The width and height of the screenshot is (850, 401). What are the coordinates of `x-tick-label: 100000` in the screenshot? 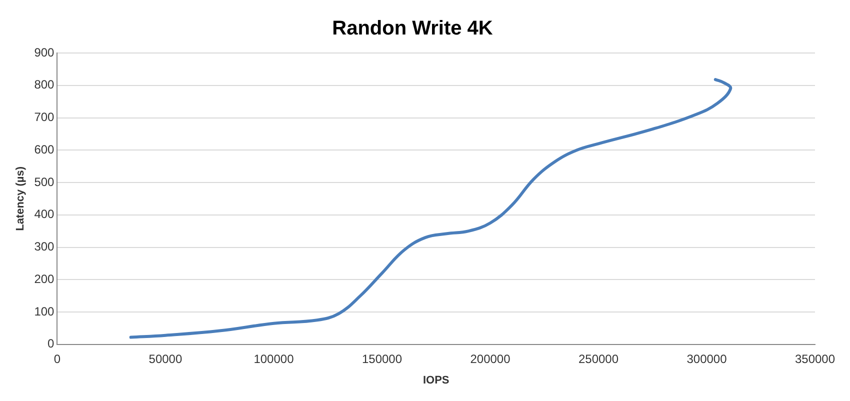 It's located at (274, 359).